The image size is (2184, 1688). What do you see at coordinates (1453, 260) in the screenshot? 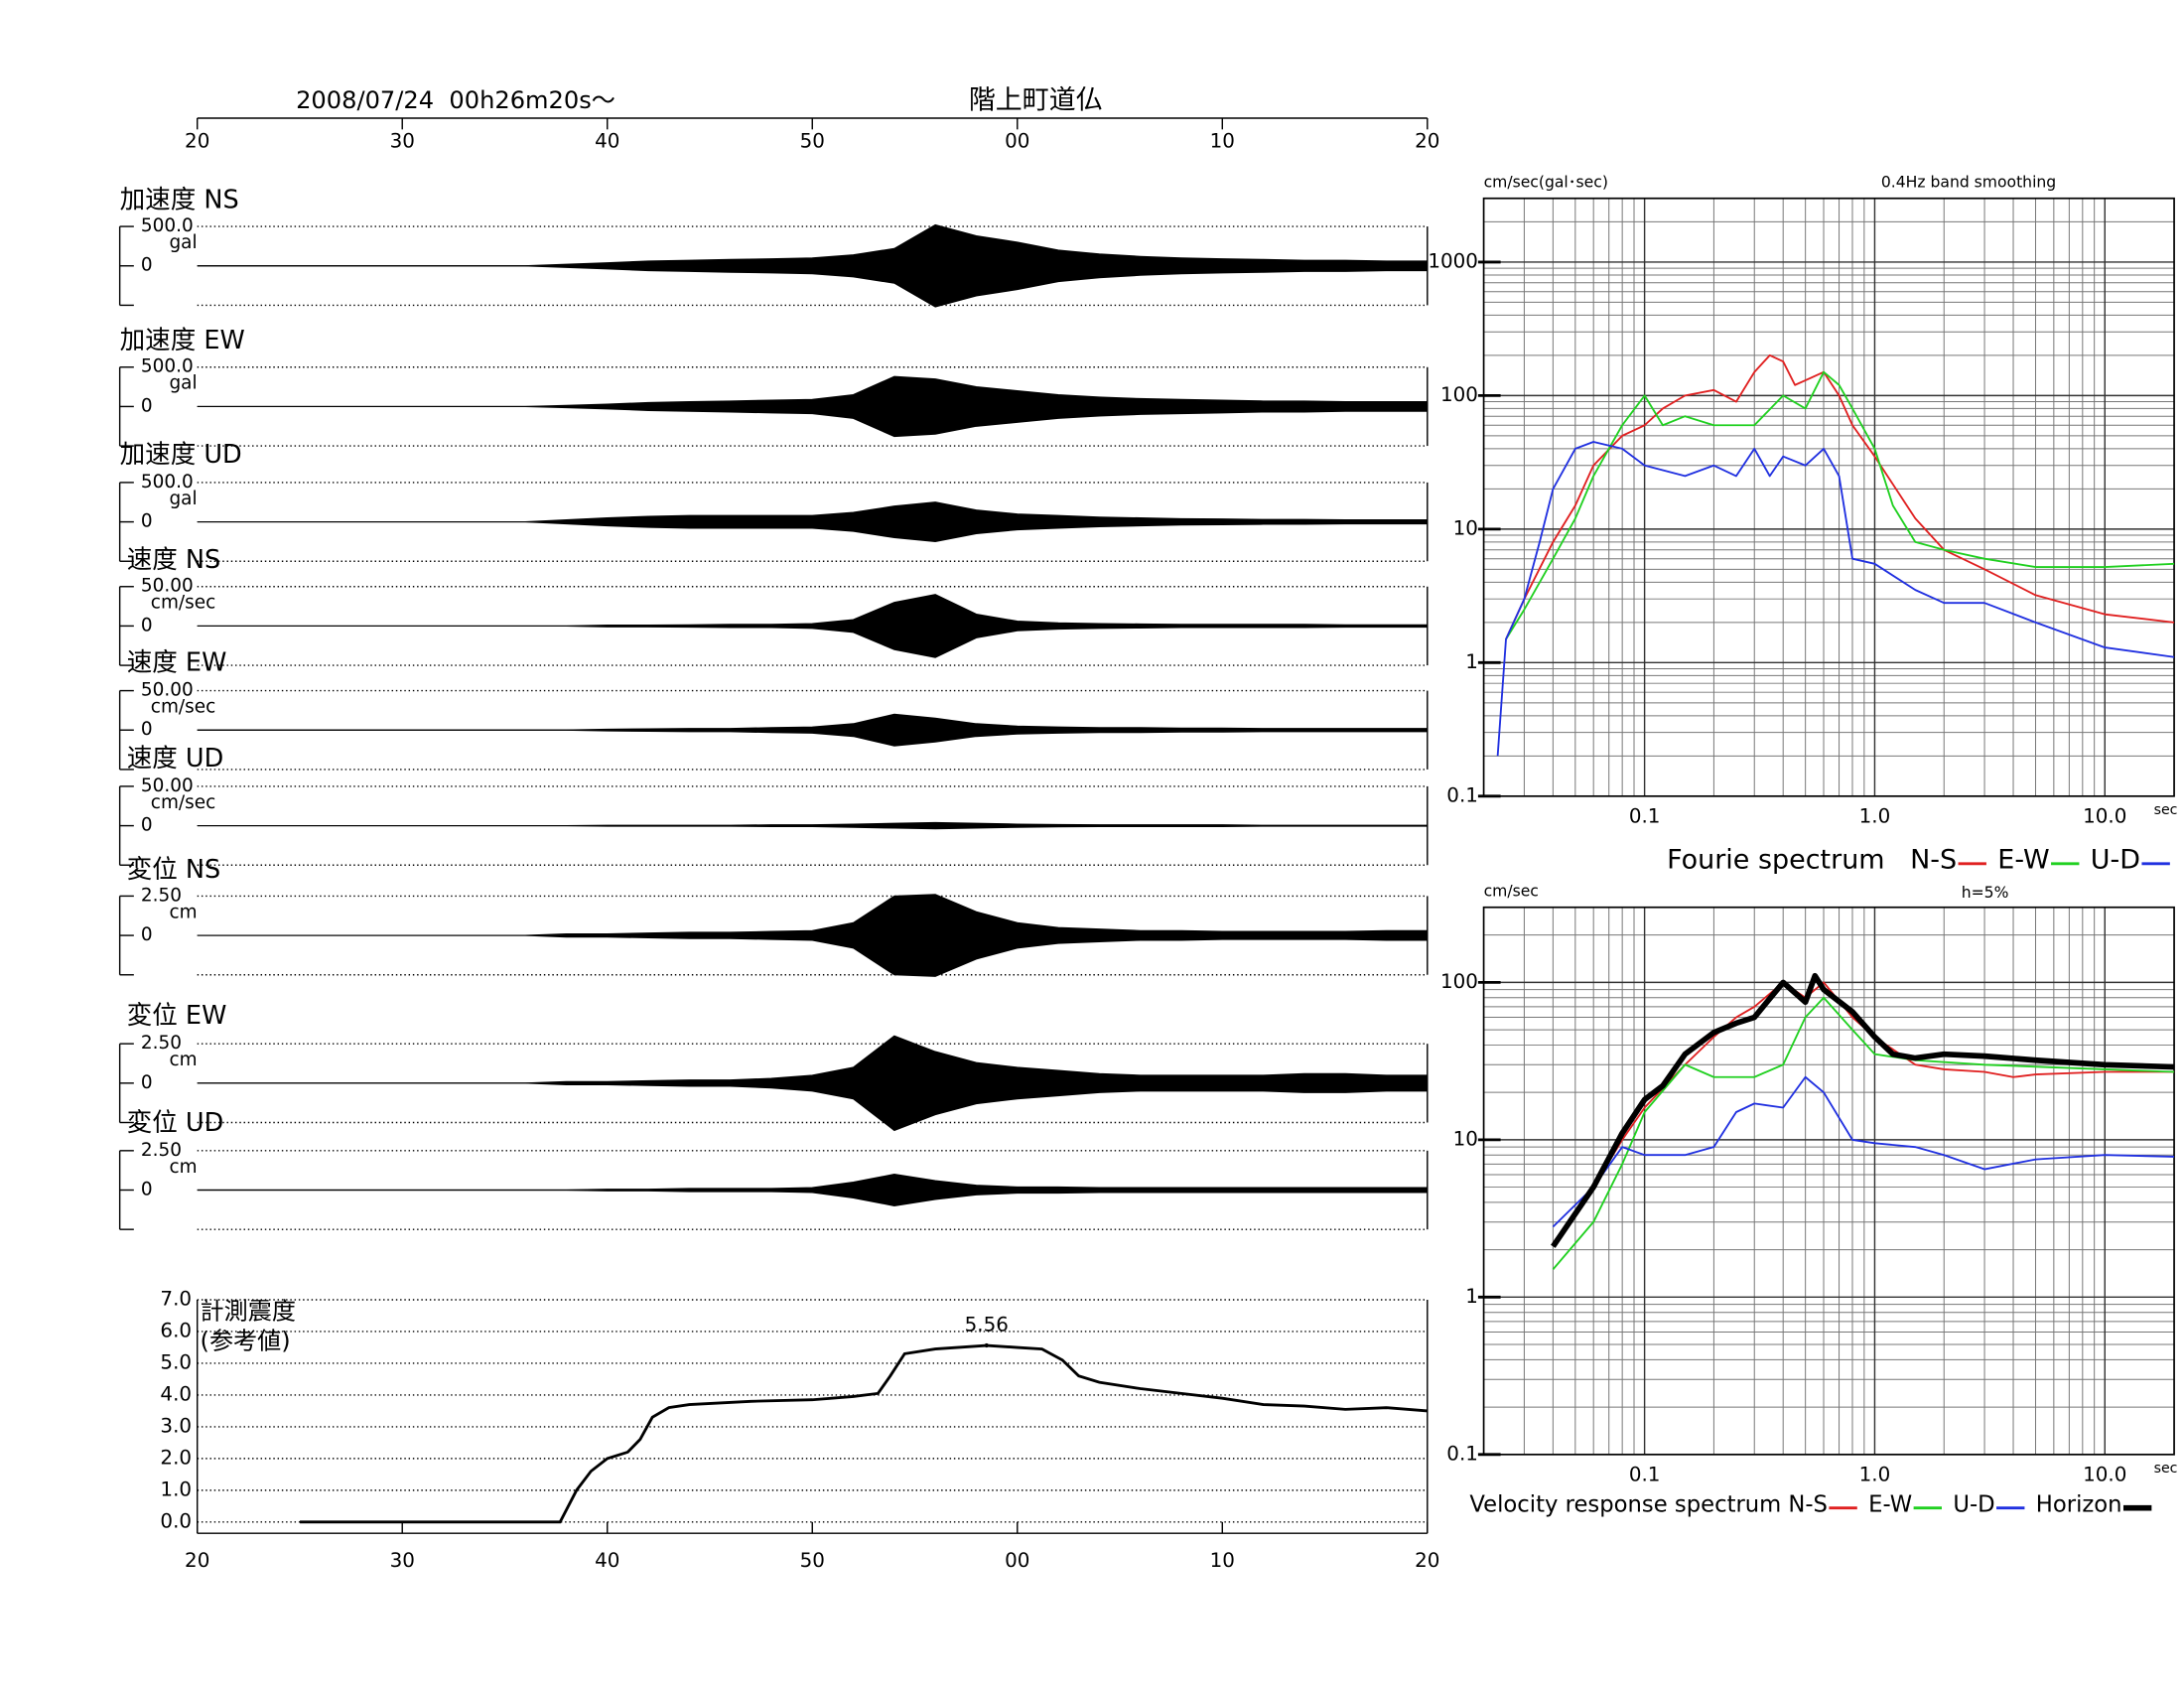
I see `y-tick-label: 1000` at bounding box center [1453, 260].